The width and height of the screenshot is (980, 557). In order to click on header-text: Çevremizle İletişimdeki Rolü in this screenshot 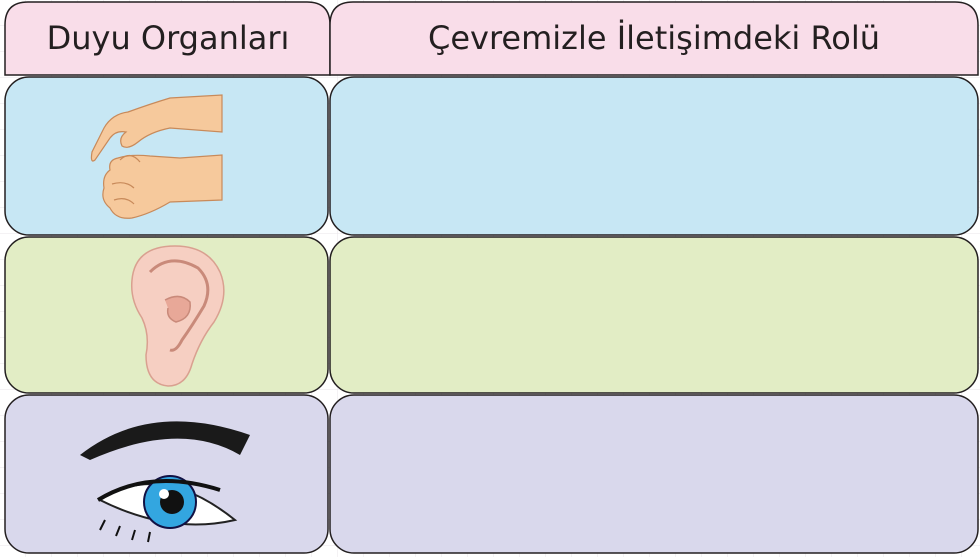, I will do `click(654, 38)`.